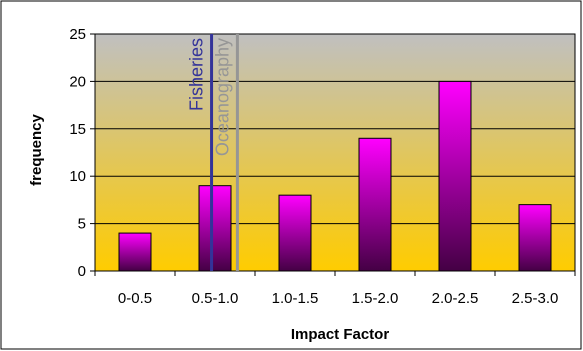 The height and width of the screenshot is (351, 583). I want to click on bar-1.5-2.0, so click(375, 204).